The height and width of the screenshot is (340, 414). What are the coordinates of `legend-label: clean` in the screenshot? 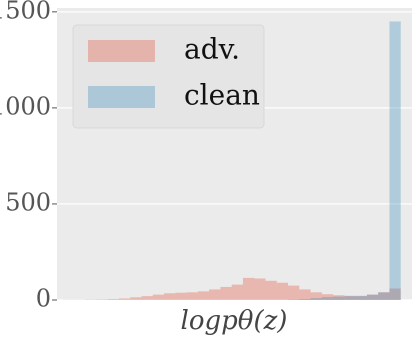 It's located at (222, 95).